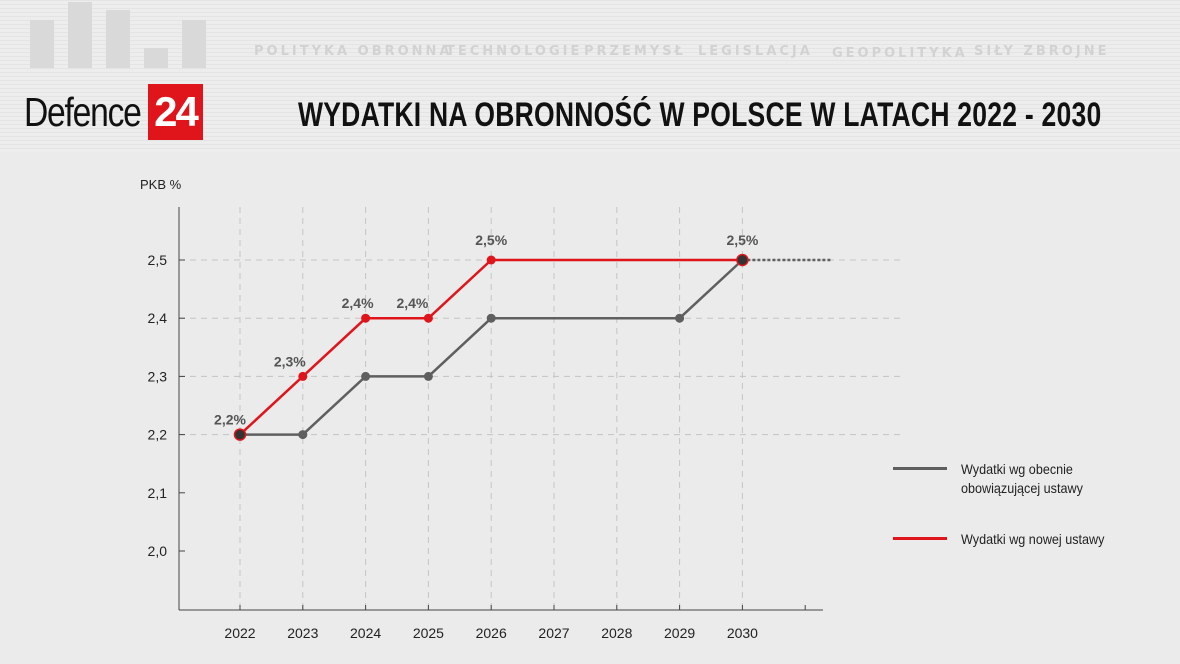  Describe the element at coordinates (158, 551) in the screenshot. I see `y-tick-label: 2,0` at that location.